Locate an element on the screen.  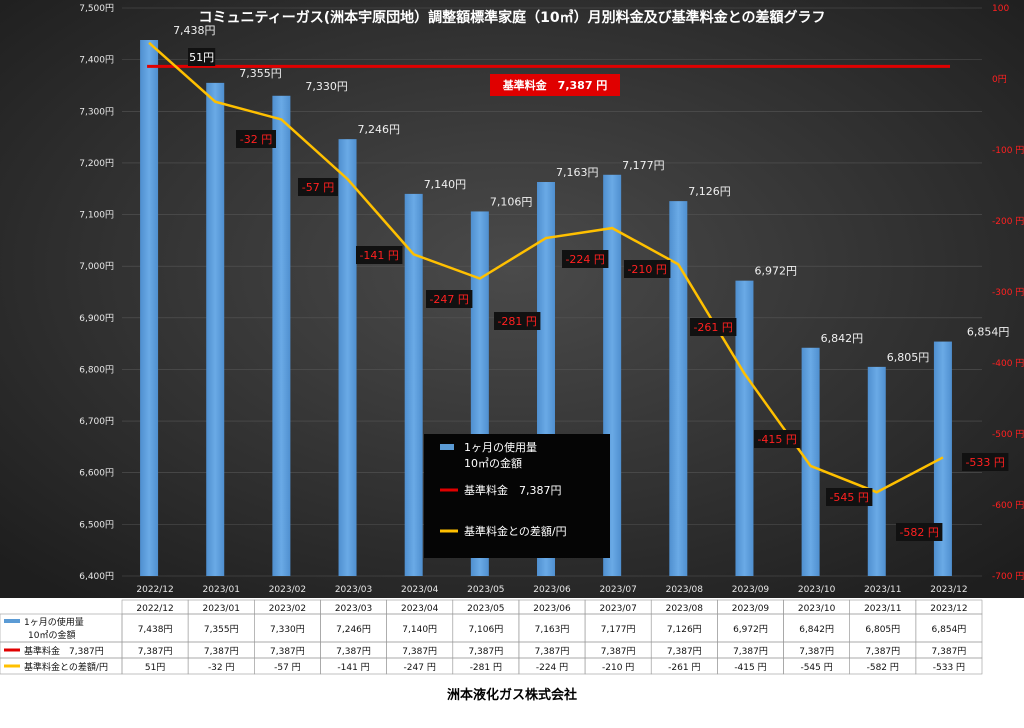
base-annotation-text: 基準料金 7,387 円 is located at coordinates (555, 85).